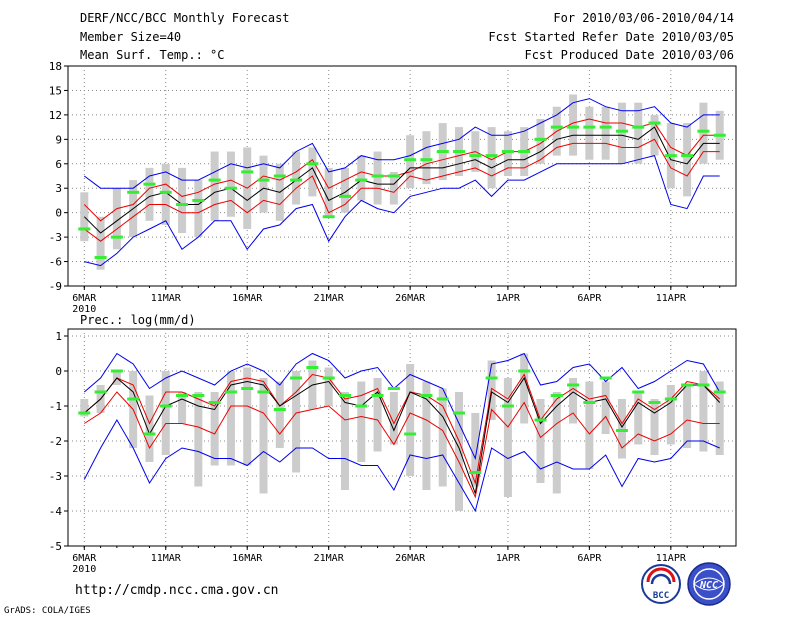 Image resolution: width=800 pixels, height=618 pixels. I want to click on median-line, so click(401, 180).